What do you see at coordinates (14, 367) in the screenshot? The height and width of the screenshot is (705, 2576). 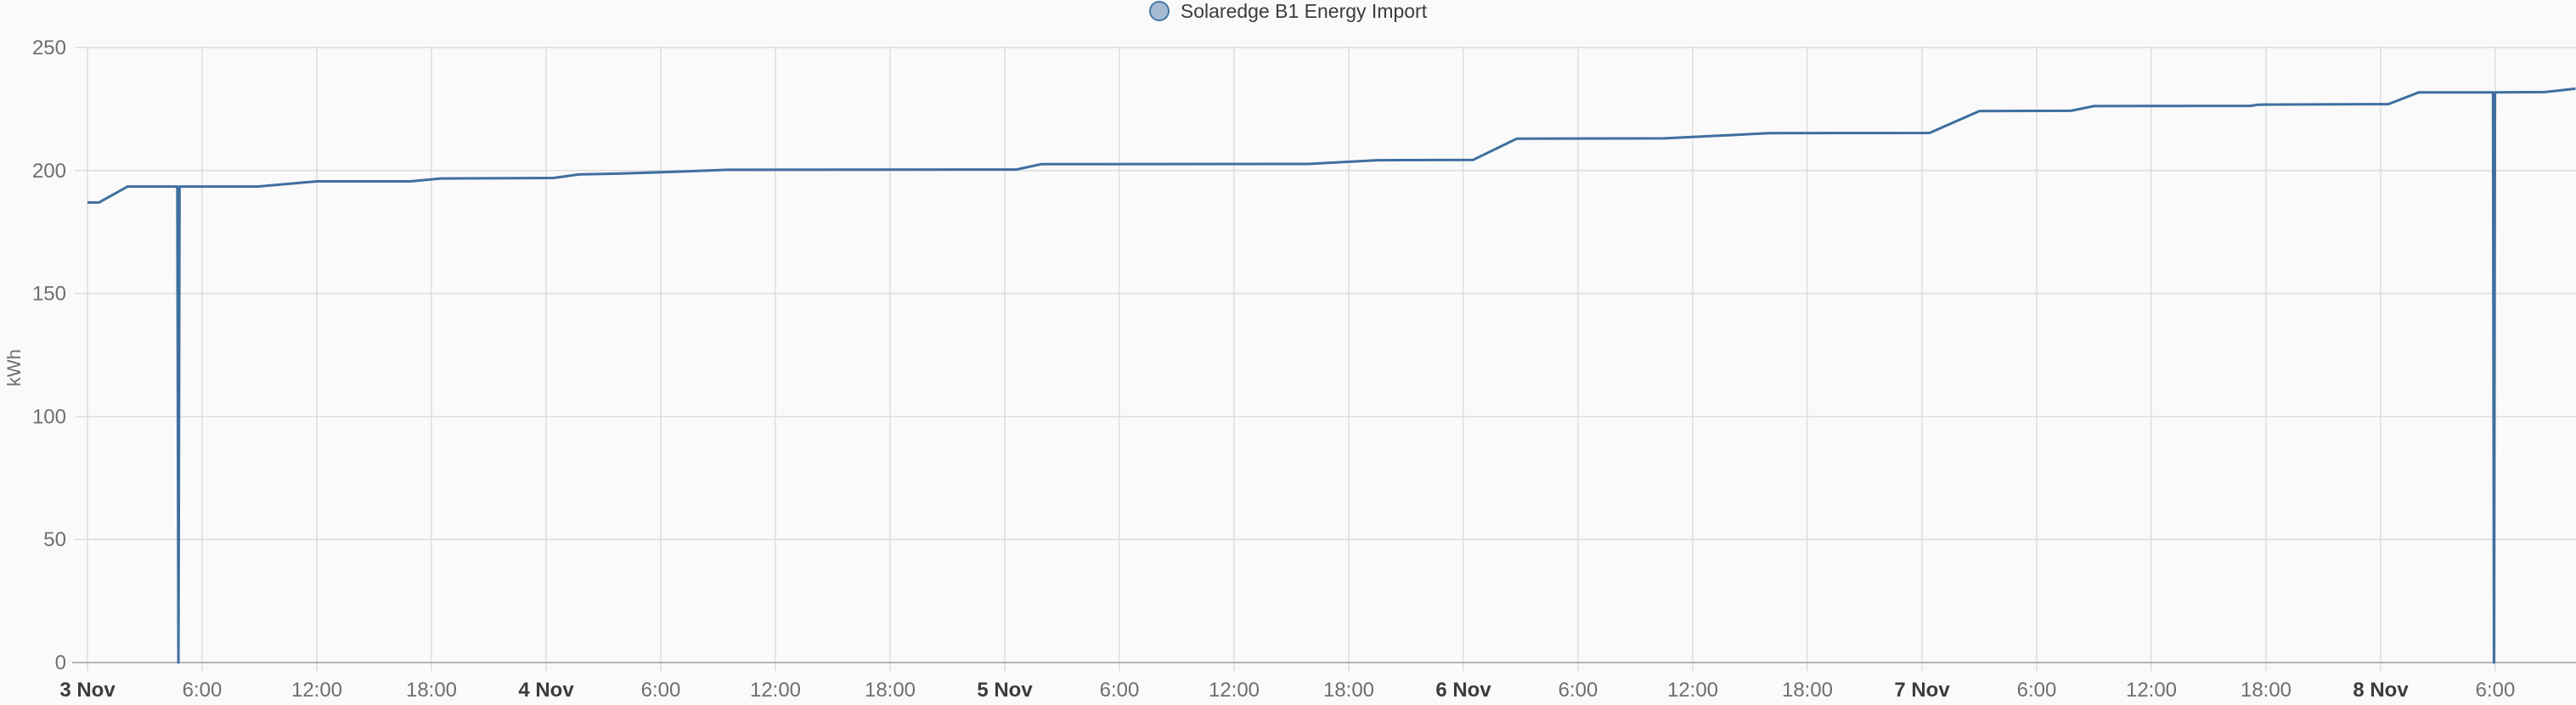 I see `y-axis-unit-label: kWh` at bounding box center [14, 367].